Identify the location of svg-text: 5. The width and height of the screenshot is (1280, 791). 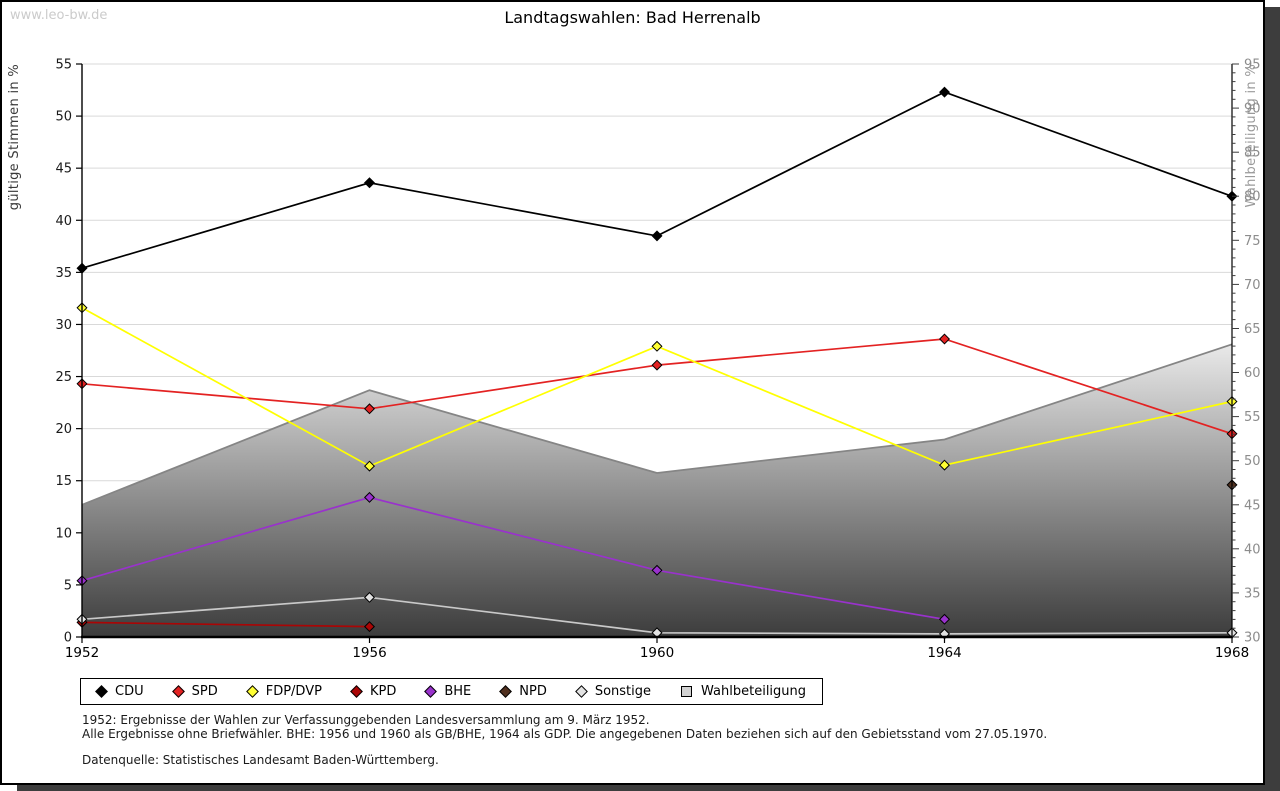
(68, 585).